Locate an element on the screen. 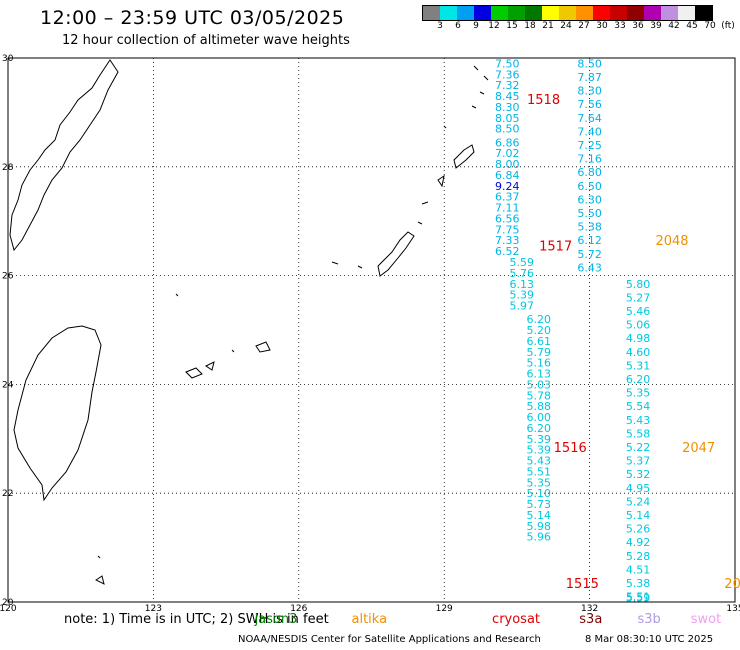 This screenshot has height=650, width=740. wave-height-value: 7.16 is located at coordinates (589, 159).